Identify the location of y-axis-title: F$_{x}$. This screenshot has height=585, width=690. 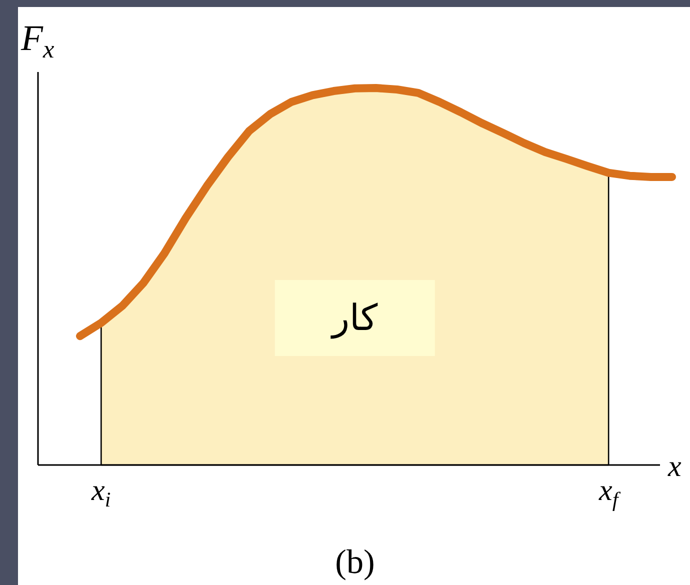
(37, 41).